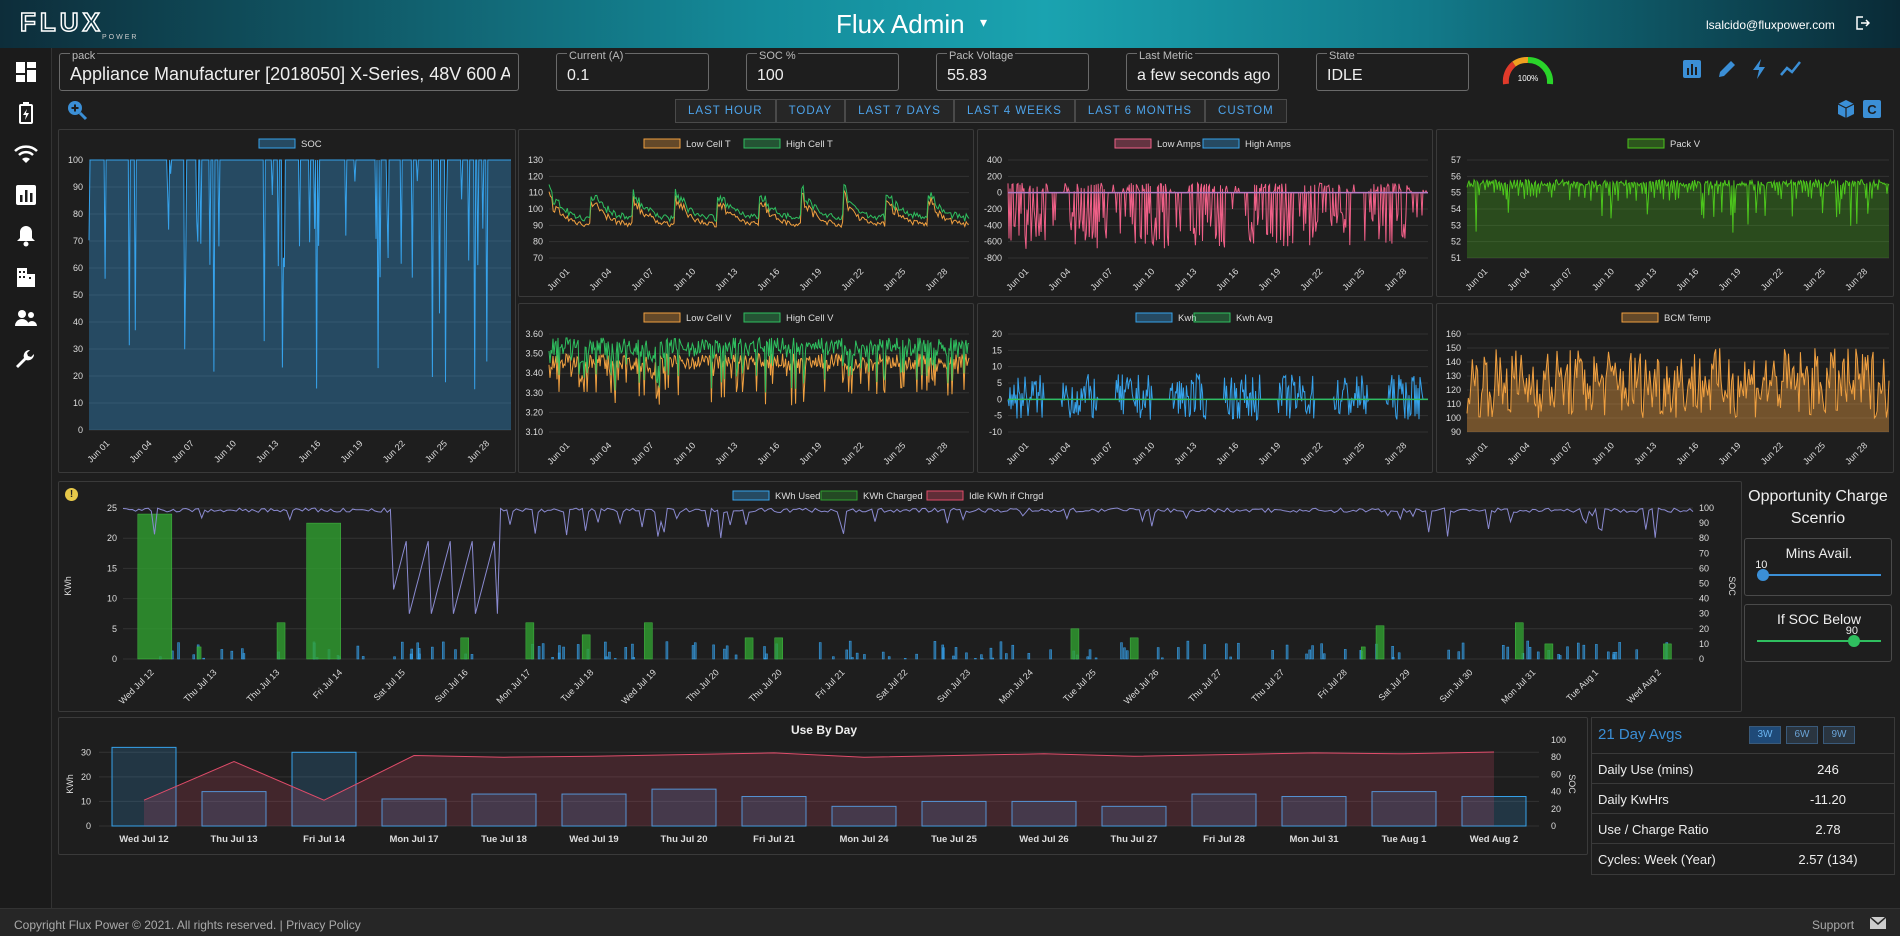  Describe the element at coordinates (1456, 225) in the screenshot. I see `y-tick-label: 53` at that location.